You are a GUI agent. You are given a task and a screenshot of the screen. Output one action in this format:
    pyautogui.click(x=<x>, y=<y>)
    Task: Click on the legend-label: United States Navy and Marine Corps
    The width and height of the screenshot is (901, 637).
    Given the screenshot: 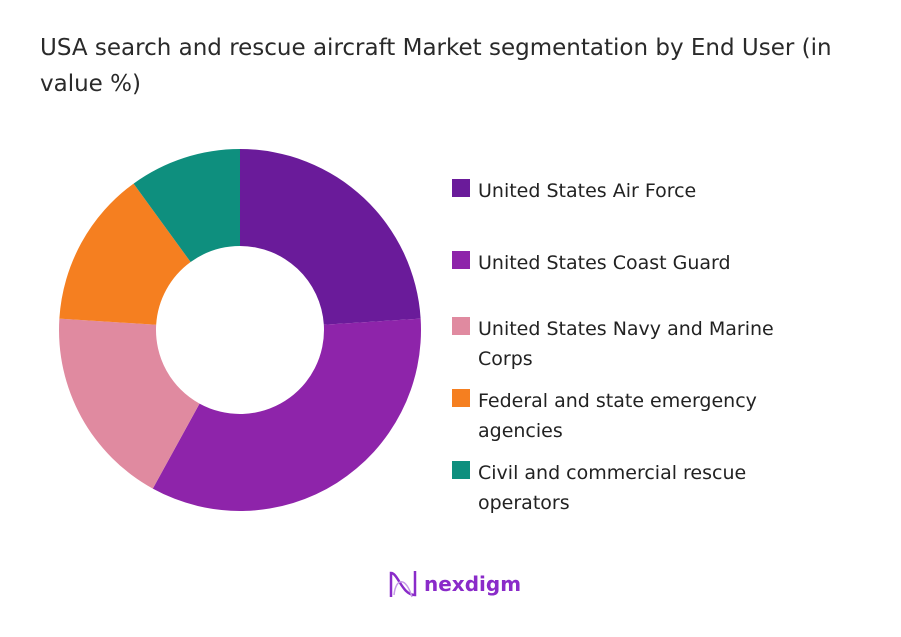 What is the action you would take?
    pyautogui.click(x=626, y=344)
    